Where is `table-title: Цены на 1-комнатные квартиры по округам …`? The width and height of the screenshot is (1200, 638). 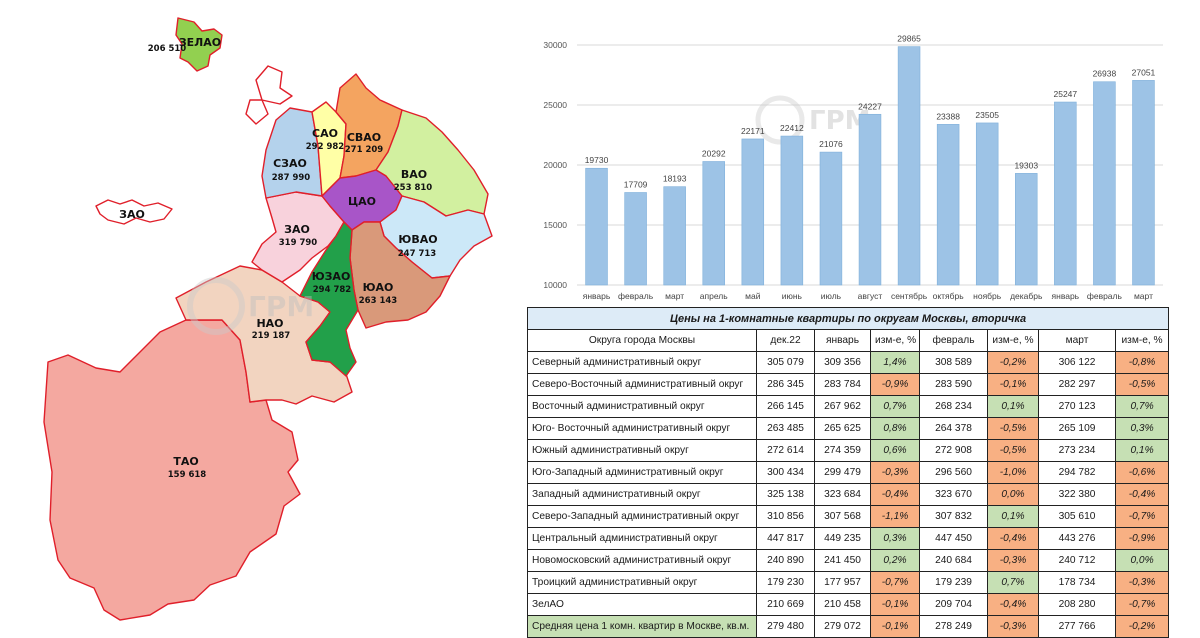 table-title: Цены на 1-комнатные квартиры по округам … is located at coordinates (848, 318).